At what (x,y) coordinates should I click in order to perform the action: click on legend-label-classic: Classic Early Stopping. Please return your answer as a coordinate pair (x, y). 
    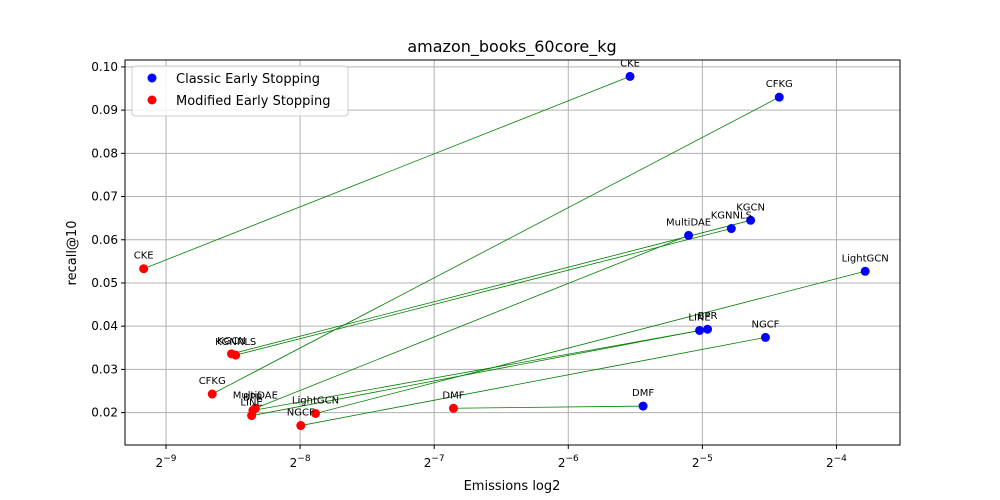
    Looking at the image, I should click on (248, 79).